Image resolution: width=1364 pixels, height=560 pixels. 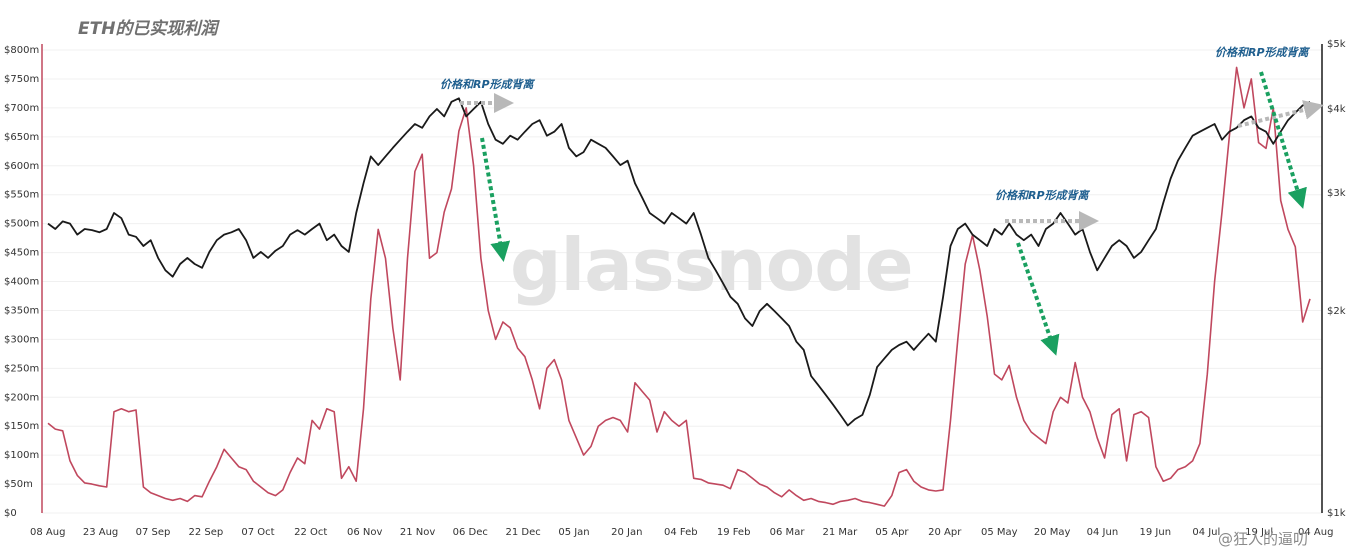 I want to click on y-left-tick-label: $100m, so click(x=21, y=455).